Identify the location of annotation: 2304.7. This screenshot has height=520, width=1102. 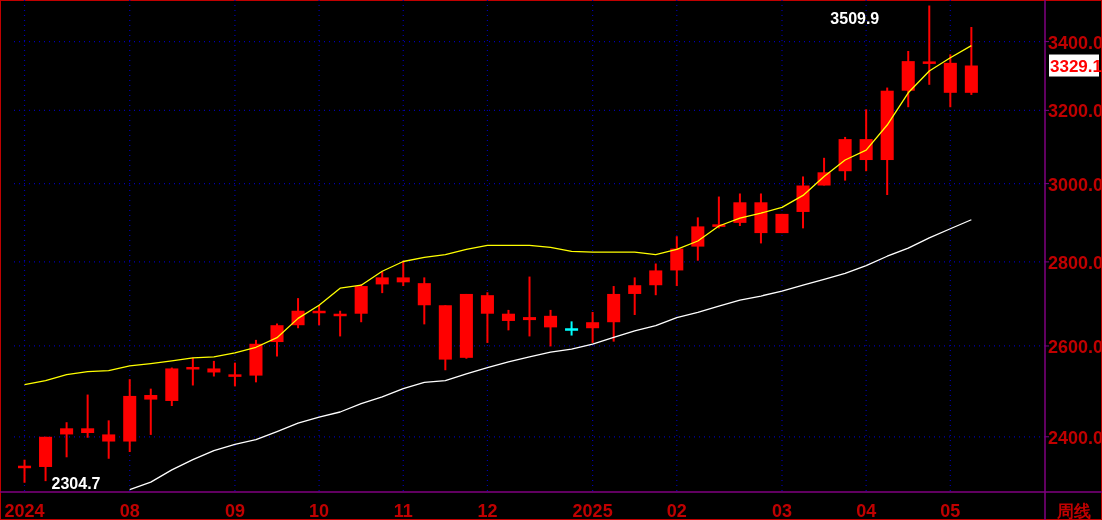
(76, 483).